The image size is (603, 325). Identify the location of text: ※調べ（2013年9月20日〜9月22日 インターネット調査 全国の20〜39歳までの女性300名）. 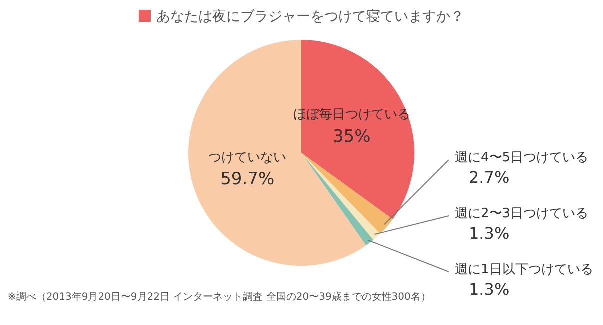
(219, 297).